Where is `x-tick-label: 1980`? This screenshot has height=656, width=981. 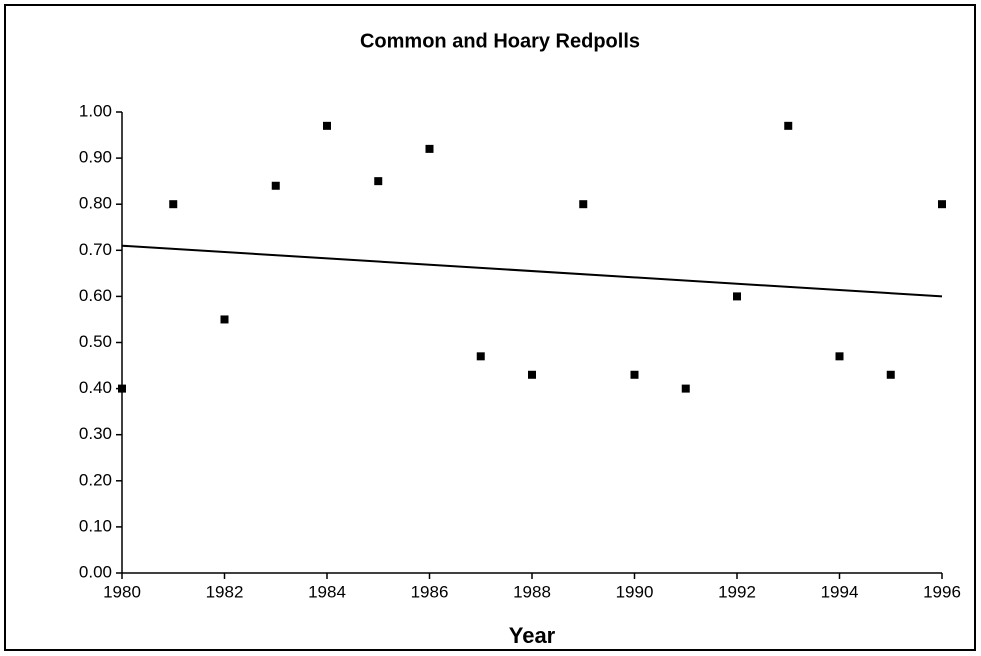 x-tick-label: 1980 is located at coordinates (122, 591).